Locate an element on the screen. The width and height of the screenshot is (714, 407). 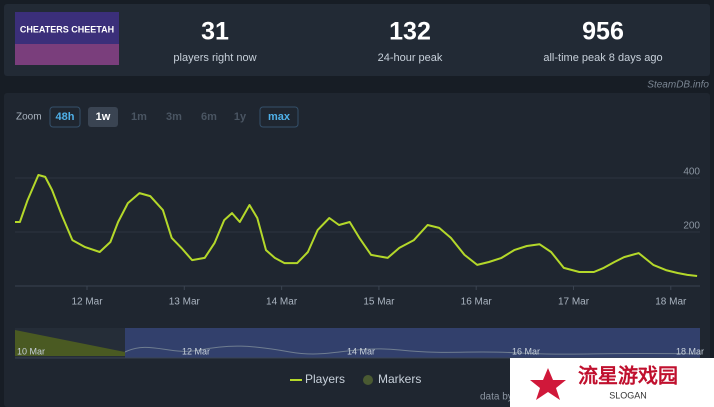
legend-label: Players is located at coordinates (325, 379).